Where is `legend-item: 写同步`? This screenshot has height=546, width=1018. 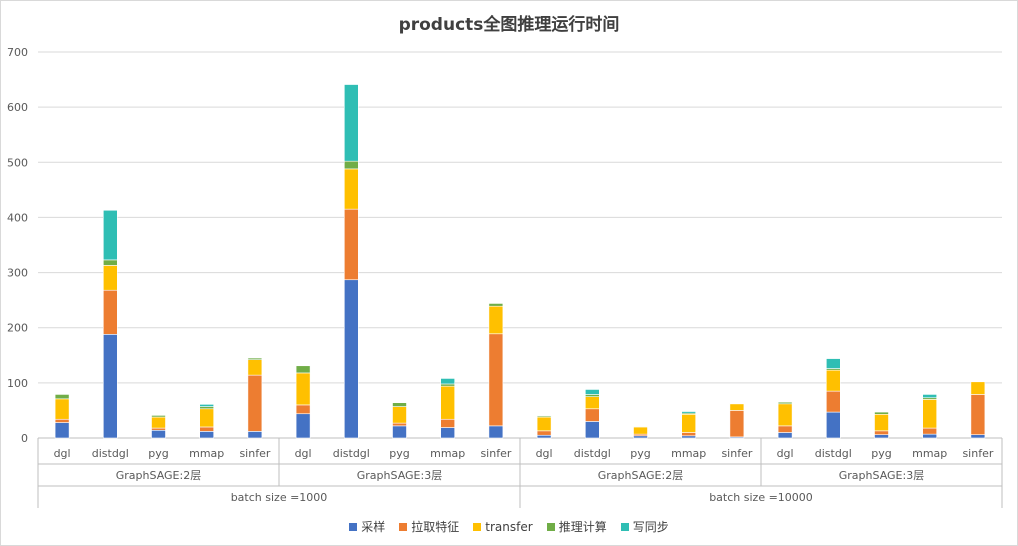
legend-item: 写同步 is located at coordinates (644, 526).